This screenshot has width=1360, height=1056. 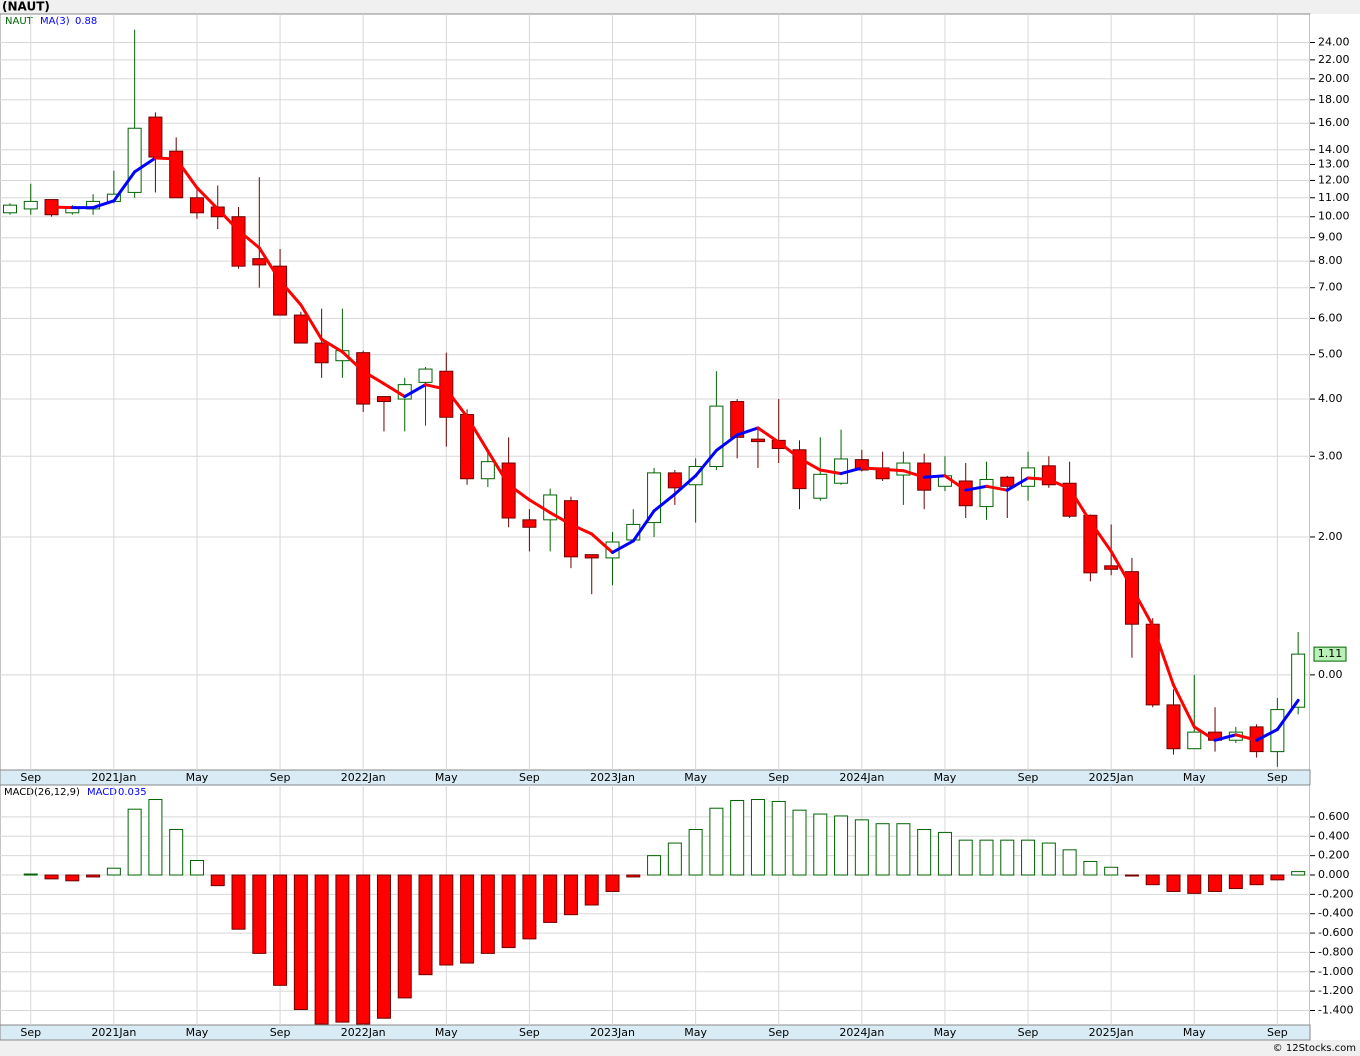 I want to click on macd-axis, so click(x=1335, y=912).